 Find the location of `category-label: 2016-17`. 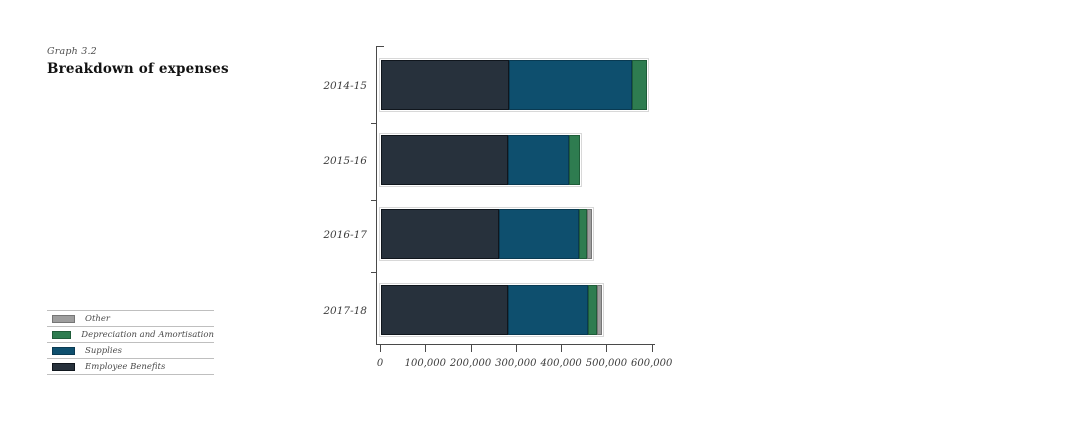

category-label: 2016-17 is located at coordinates (345, 235).